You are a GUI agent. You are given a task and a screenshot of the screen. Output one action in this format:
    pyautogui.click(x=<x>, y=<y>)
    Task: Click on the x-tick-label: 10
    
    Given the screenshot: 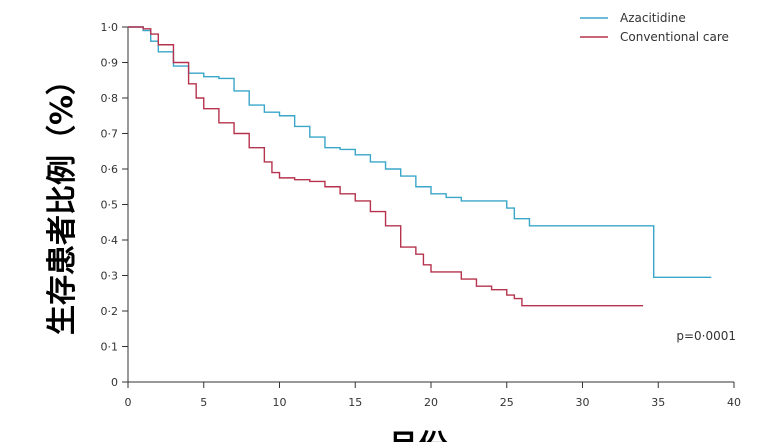 What is the action you would take?
    pyautogui.click(x=280, y=402)
    